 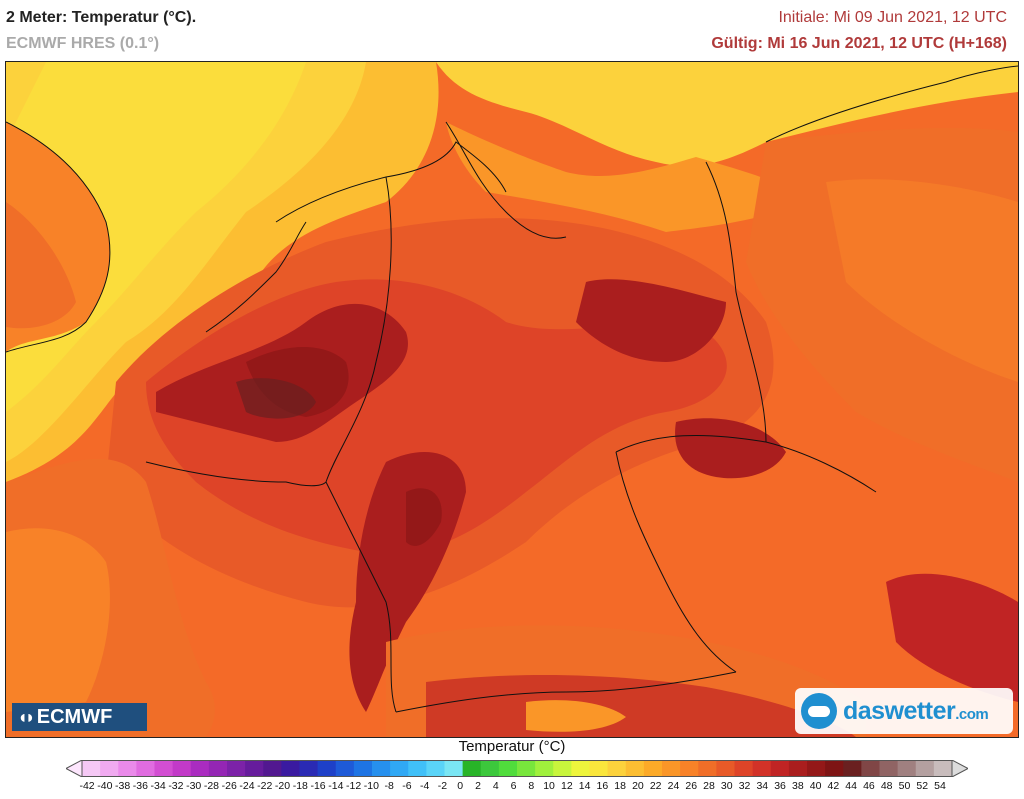 I want to click on valid-time: Gültig: Mi 16 Jun 2021, 12 UTC (H+168), so click(x=859, y=43).